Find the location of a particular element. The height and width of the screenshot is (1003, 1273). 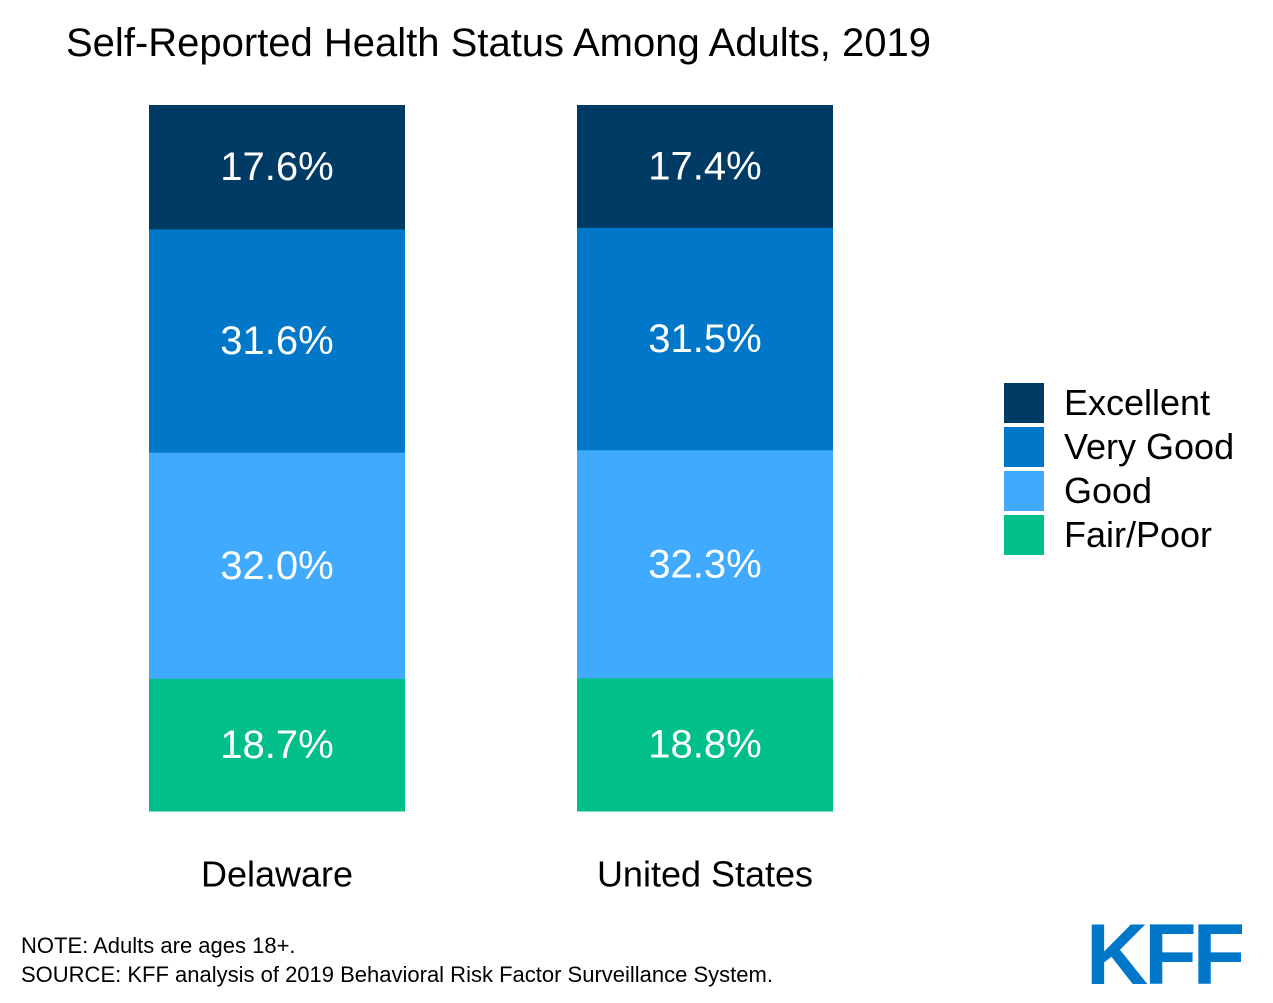

data-label-delaware-good: 32.0% is located at coordinates (276, 566).